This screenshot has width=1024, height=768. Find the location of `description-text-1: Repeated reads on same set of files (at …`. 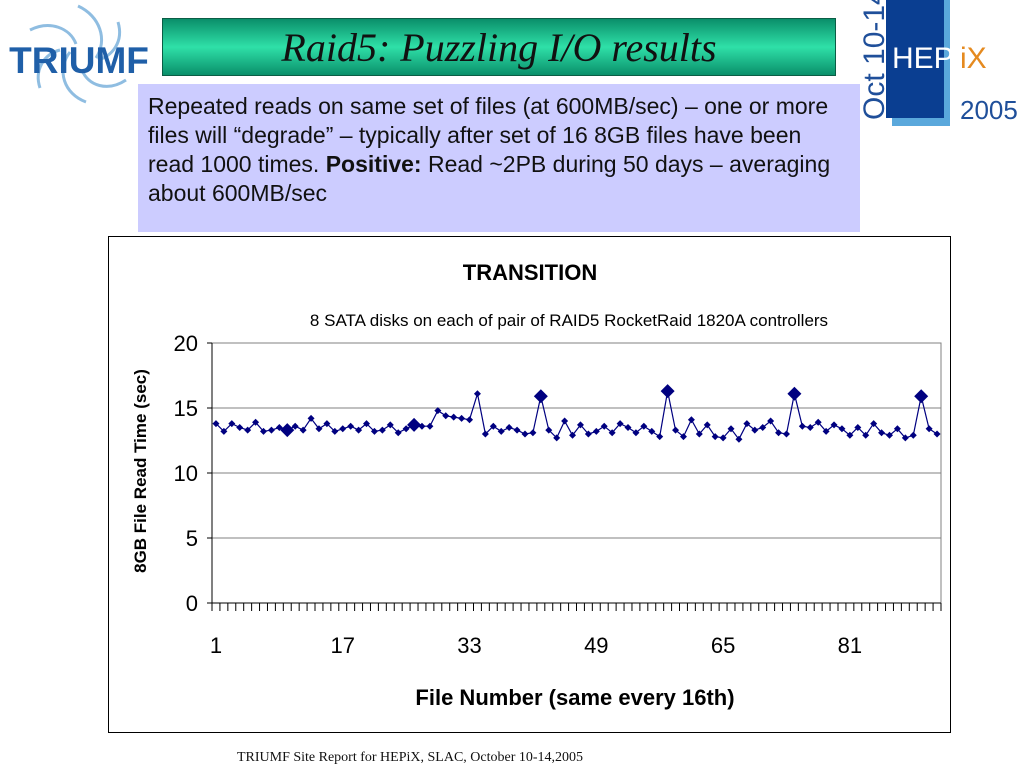

description-text-1: Repeated reads on same set of files (at … is located at coordinates (488, 135).